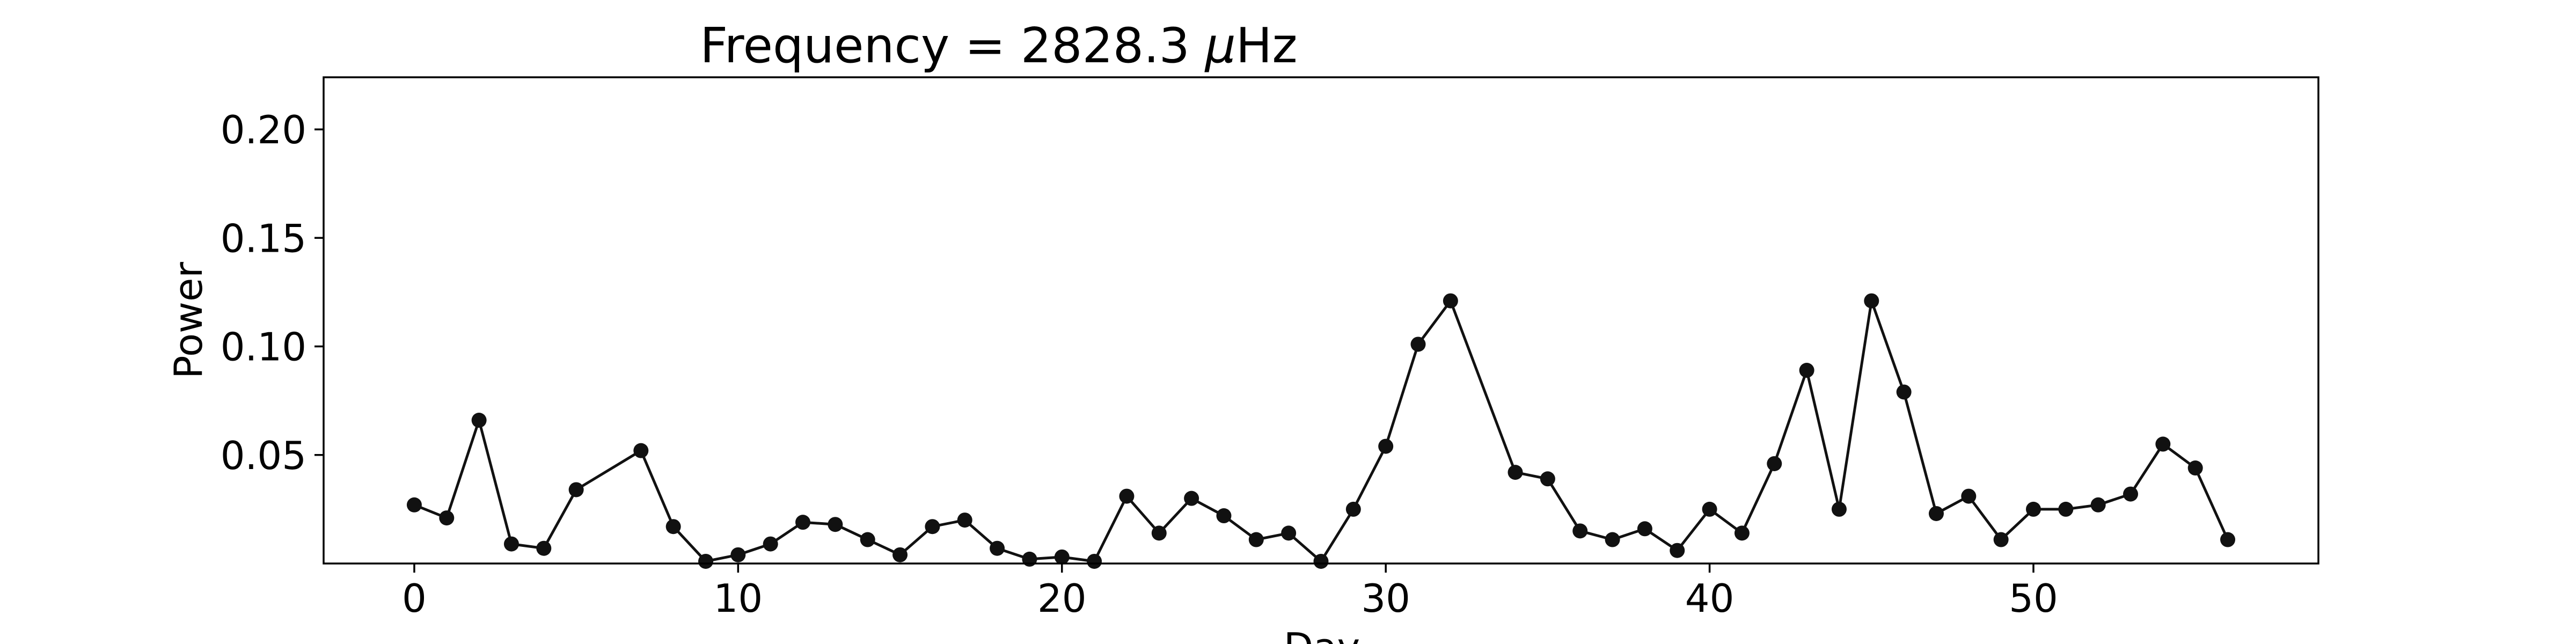 Image resolution: width=2576 pixels, height=644 pixels. Describe the element at coordinates (188, 320) in the screenshot. I see `y-axis-label: Power` at that location.